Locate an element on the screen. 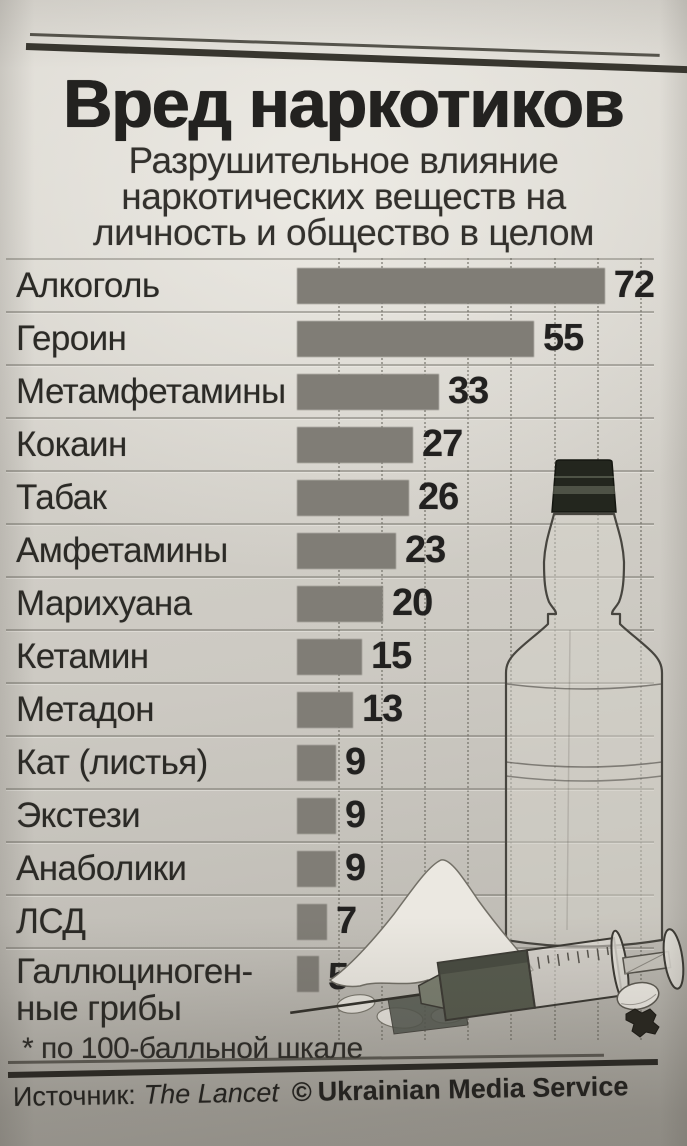 This screenshot has width=687, height=1146. category-label: Метадон is located at coordinates (156, 709).